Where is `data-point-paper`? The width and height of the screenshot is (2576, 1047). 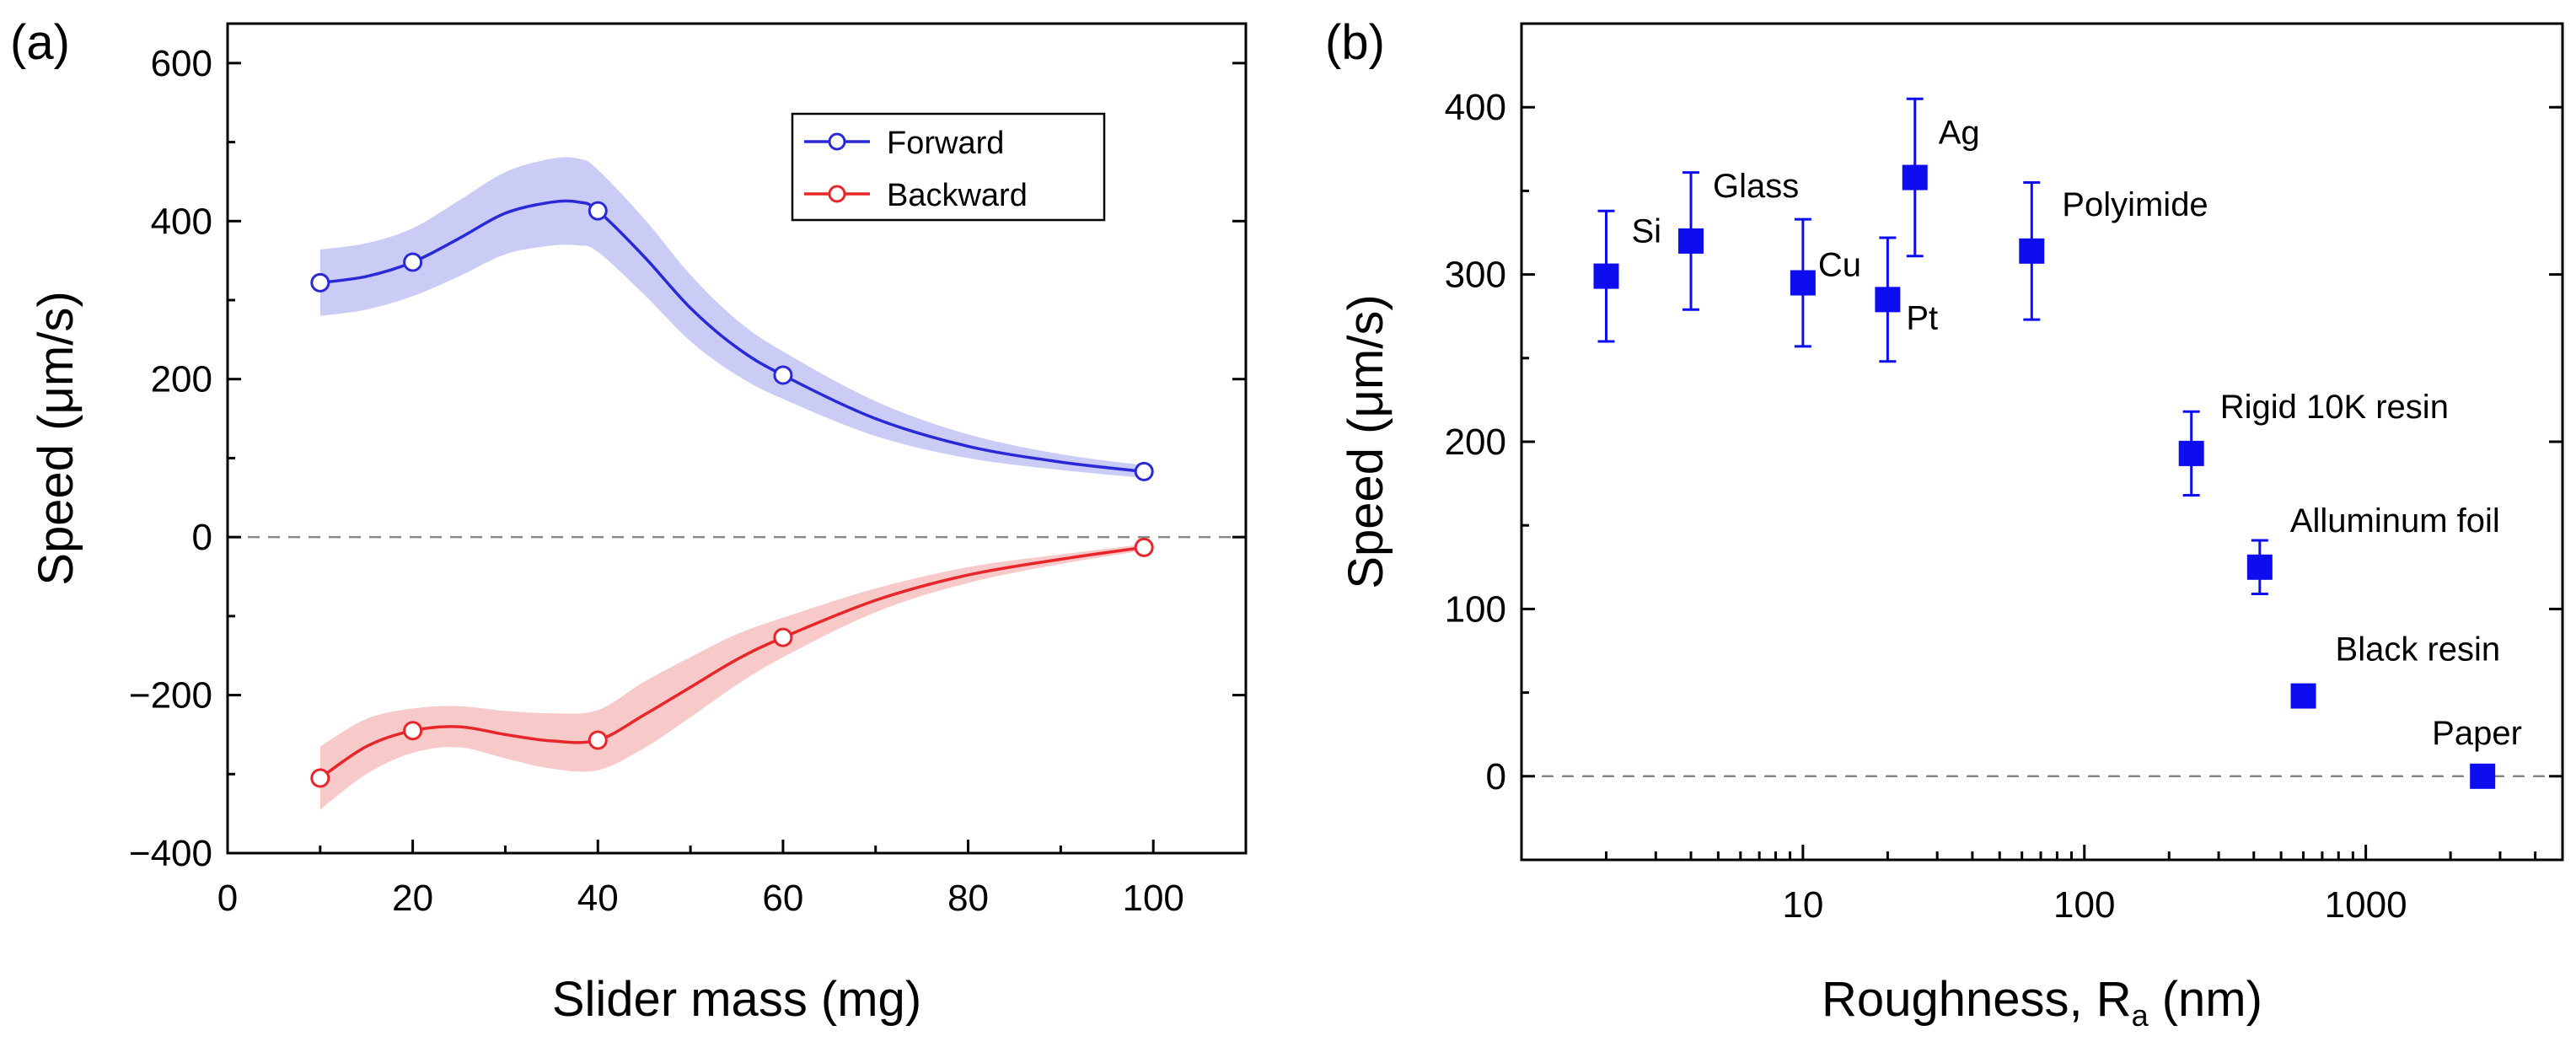
data-point-paper is located at coordinates (2483, 776).